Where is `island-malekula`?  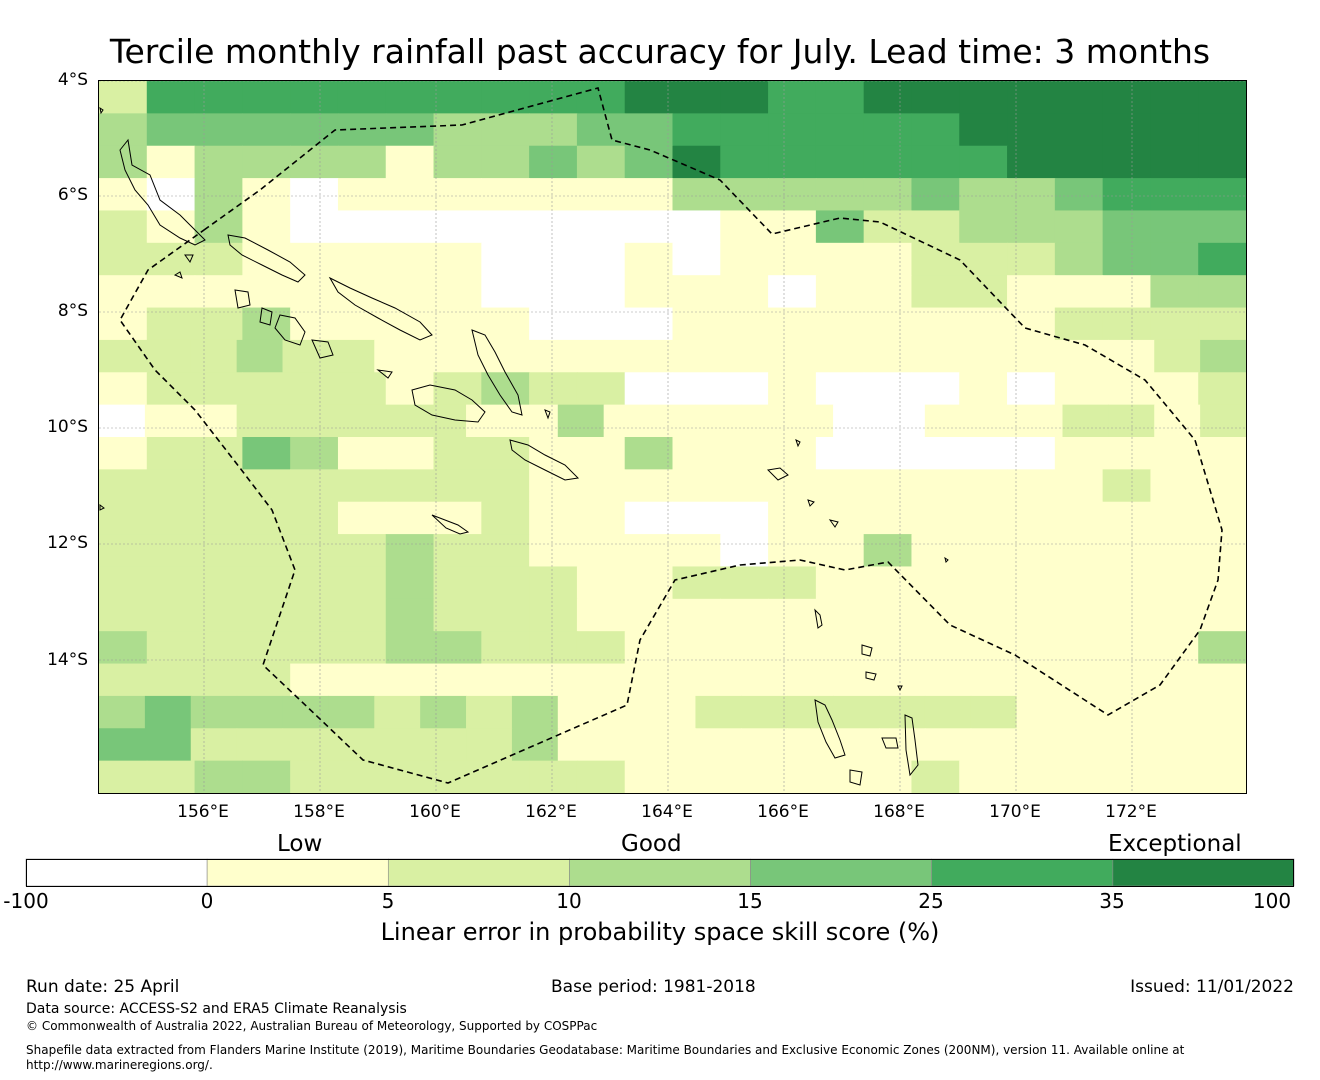 island-malekula is located at coordinates (884, 750).